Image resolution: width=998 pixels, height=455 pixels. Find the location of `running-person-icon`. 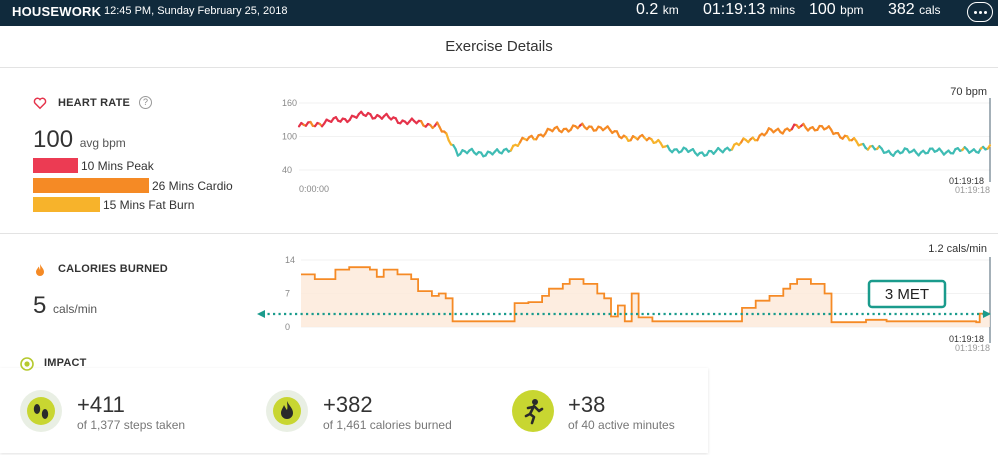

running-person-icon is located at coordinates (534, 412).